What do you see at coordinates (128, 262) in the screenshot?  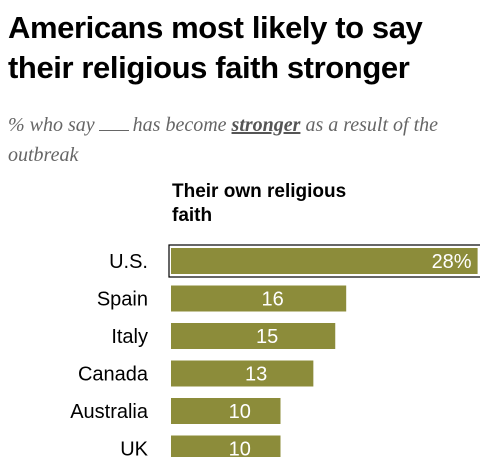 I see `category-label: U.S.` at bounding box center [128, 262].